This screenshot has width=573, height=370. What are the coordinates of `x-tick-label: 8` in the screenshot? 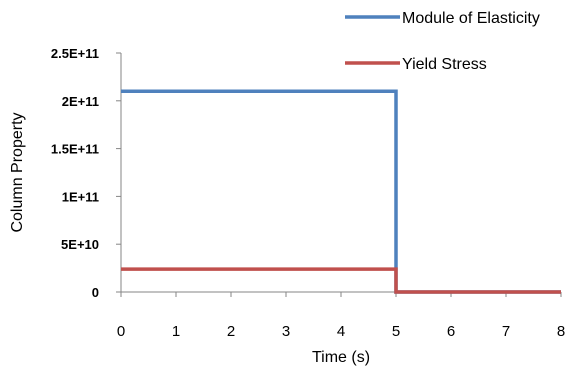 It's located at (561, 331).